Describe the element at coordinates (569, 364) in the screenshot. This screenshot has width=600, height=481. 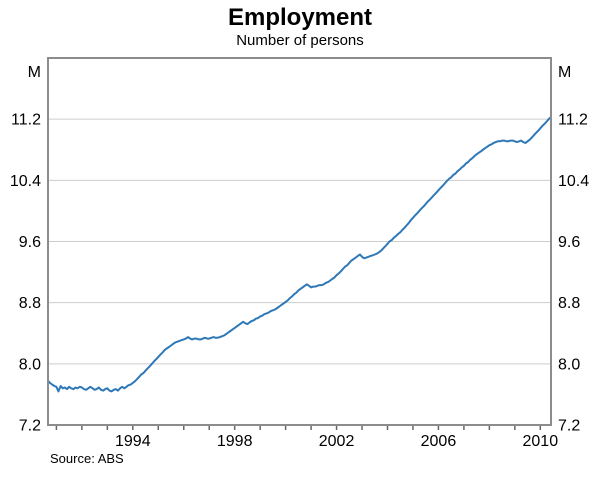
I see `y-axis-tick-label-right: 8.0` at that location.